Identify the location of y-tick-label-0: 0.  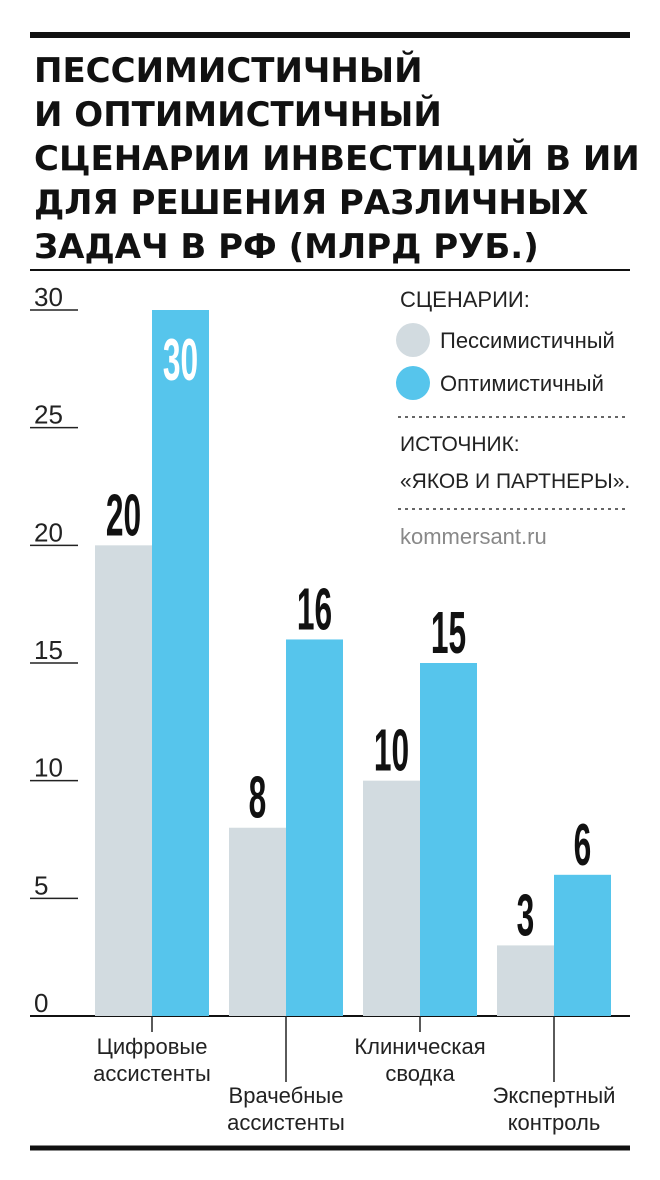
(41, 1003).